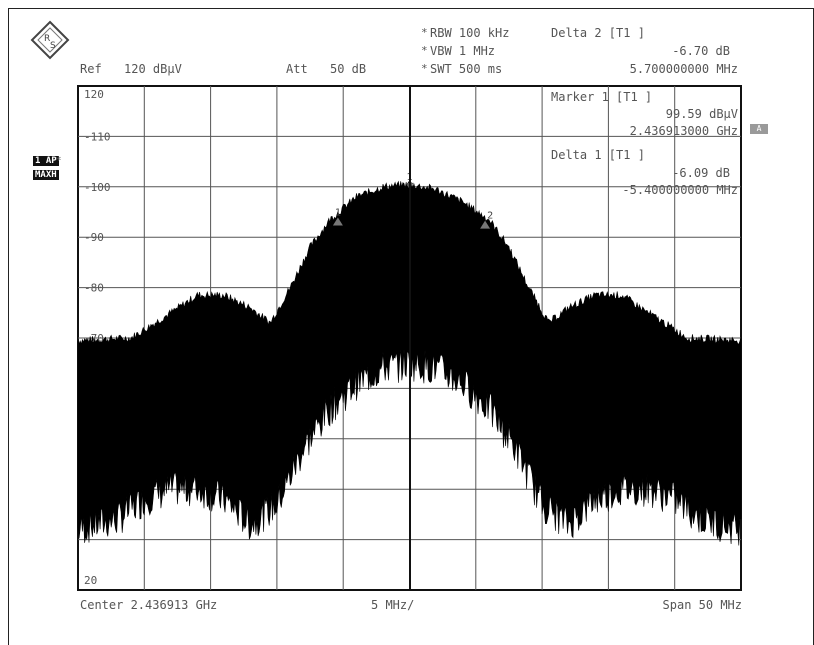 The height and width of the screenshot is (645, 814). What do you see at coordinates (463, 51) in the screenshot?
I see `vbw-setting: VBW 1 MHz` at bounding box center [463, 51].